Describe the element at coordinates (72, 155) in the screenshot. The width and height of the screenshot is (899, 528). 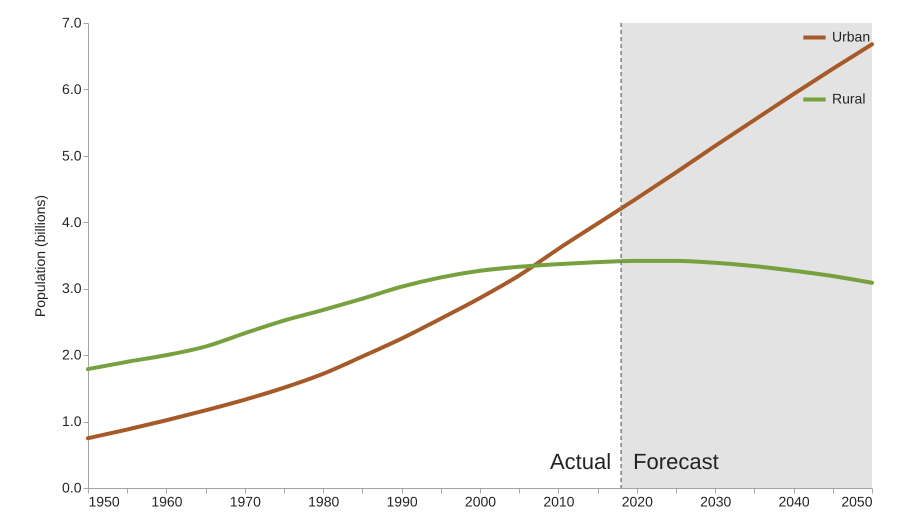
I see `y-tick-label: 5.0` at that location.